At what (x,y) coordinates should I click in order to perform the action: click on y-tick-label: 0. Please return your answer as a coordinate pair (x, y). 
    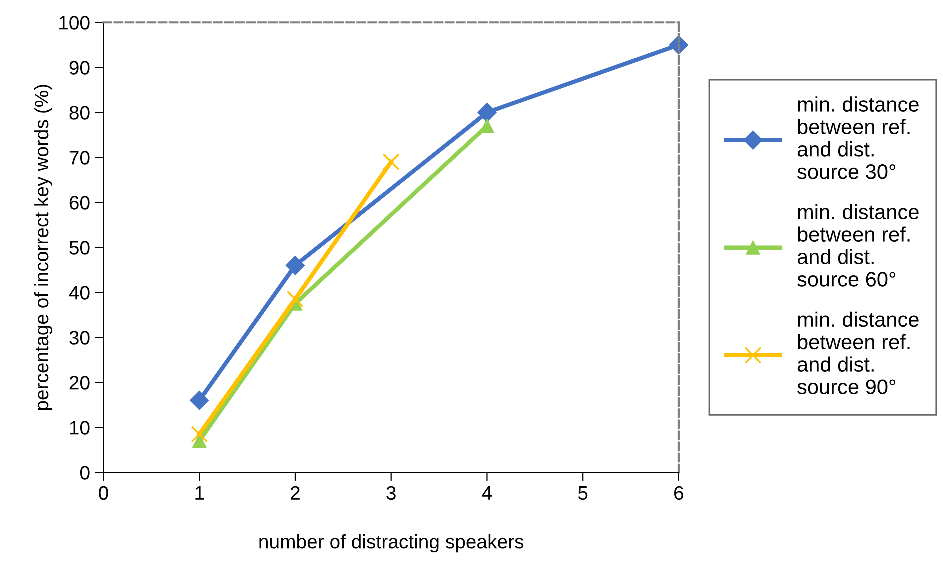
    Looking at the image, I should click on (85, 473).